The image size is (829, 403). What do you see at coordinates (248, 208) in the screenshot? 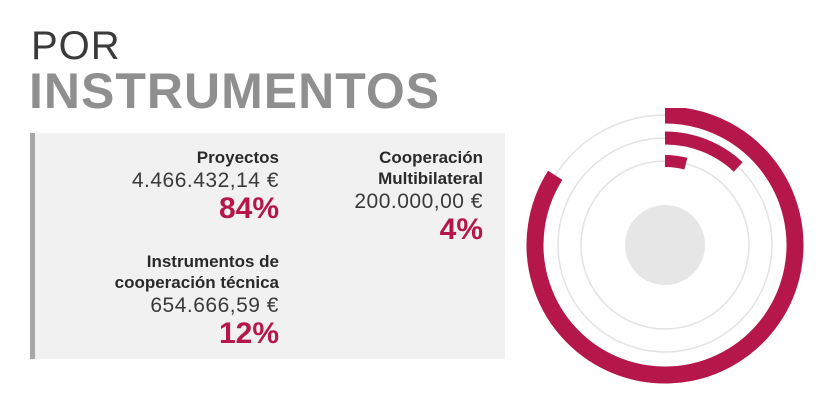
I see `legend-percent: 84%` at bounding box center [248, 208].